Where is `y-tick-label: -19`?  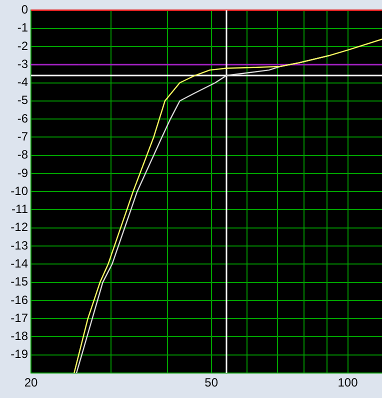
y-tick-label: -19 is located at coordinates (19, 354).